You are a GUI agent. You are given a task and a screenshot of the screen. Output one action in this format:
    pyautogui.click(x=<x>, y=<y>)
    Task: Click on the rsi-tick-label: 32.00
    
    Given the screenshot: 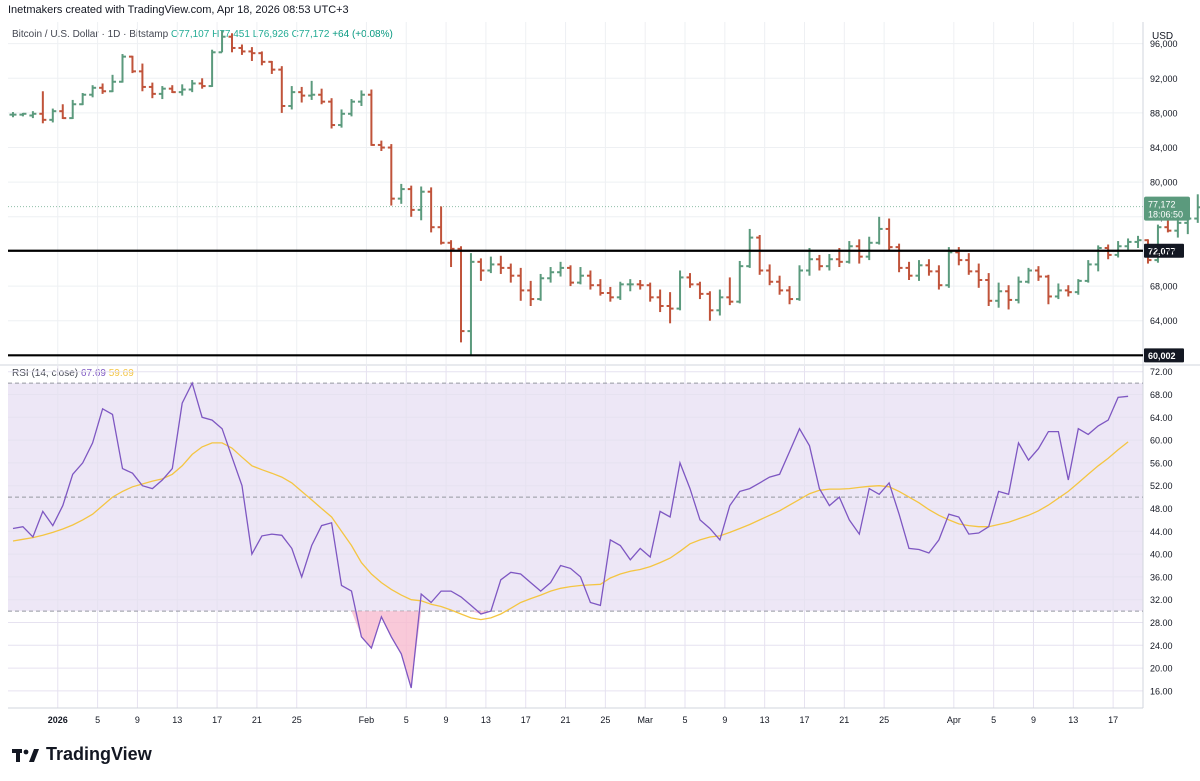 What is the action you would take?
    pyautogui.click(x=1161, y=600)
    